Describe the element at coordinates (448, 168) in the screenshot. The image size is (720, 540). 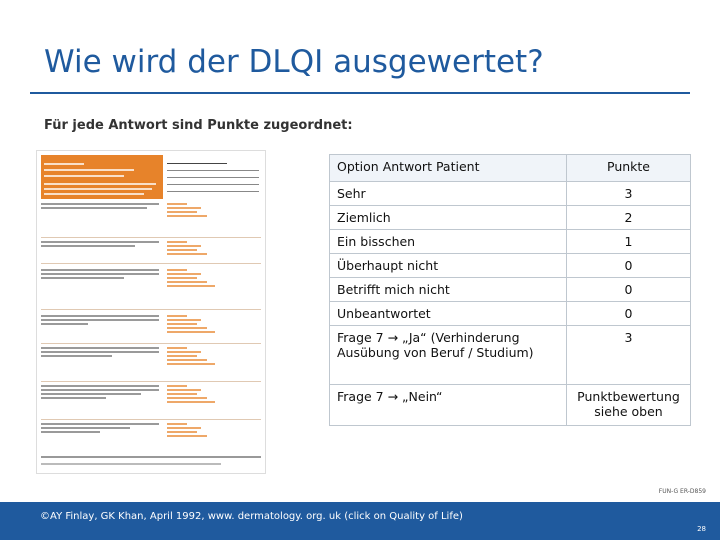
I see `column-header-option: Option Antwort Patient` at that location.